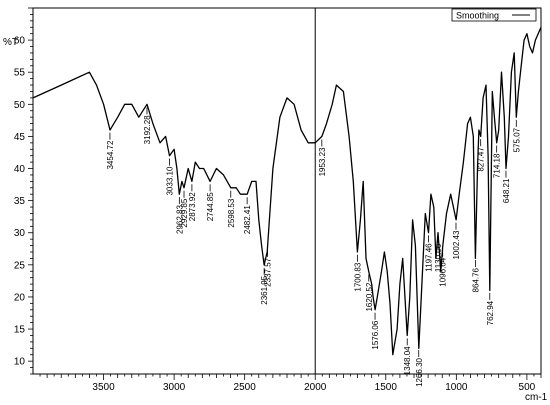 The image size is (550, 405). I want to click on y-tick-label: 40, so click(20, 169).